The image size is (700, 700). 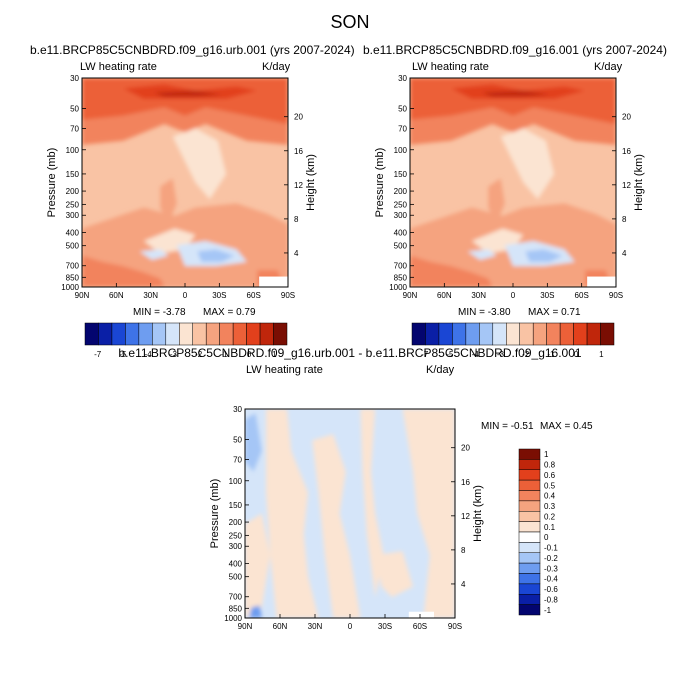 I want to click on colorbar-label: 0.5, so click(x=550, y=485).